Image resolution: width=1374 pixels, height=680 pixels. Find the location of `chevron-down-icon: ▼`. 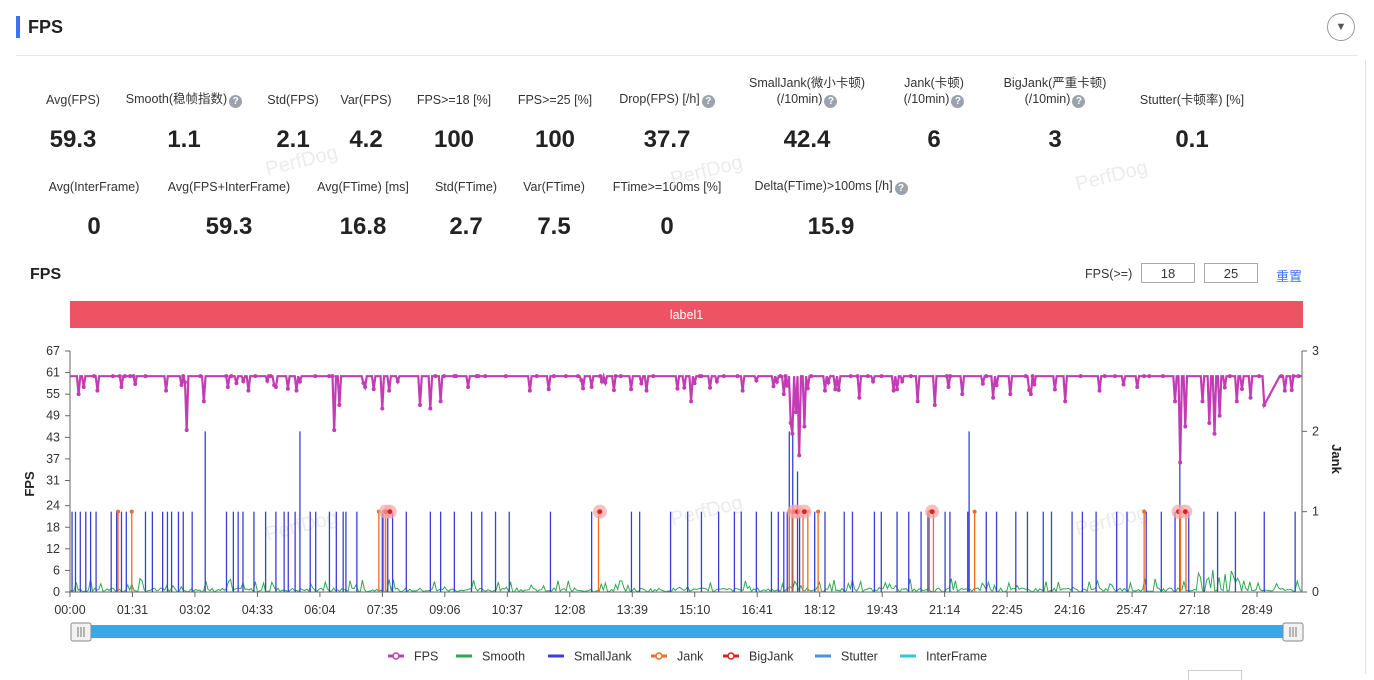

chevron-down-icon: ▼ is located at coordinates (1341, 27).